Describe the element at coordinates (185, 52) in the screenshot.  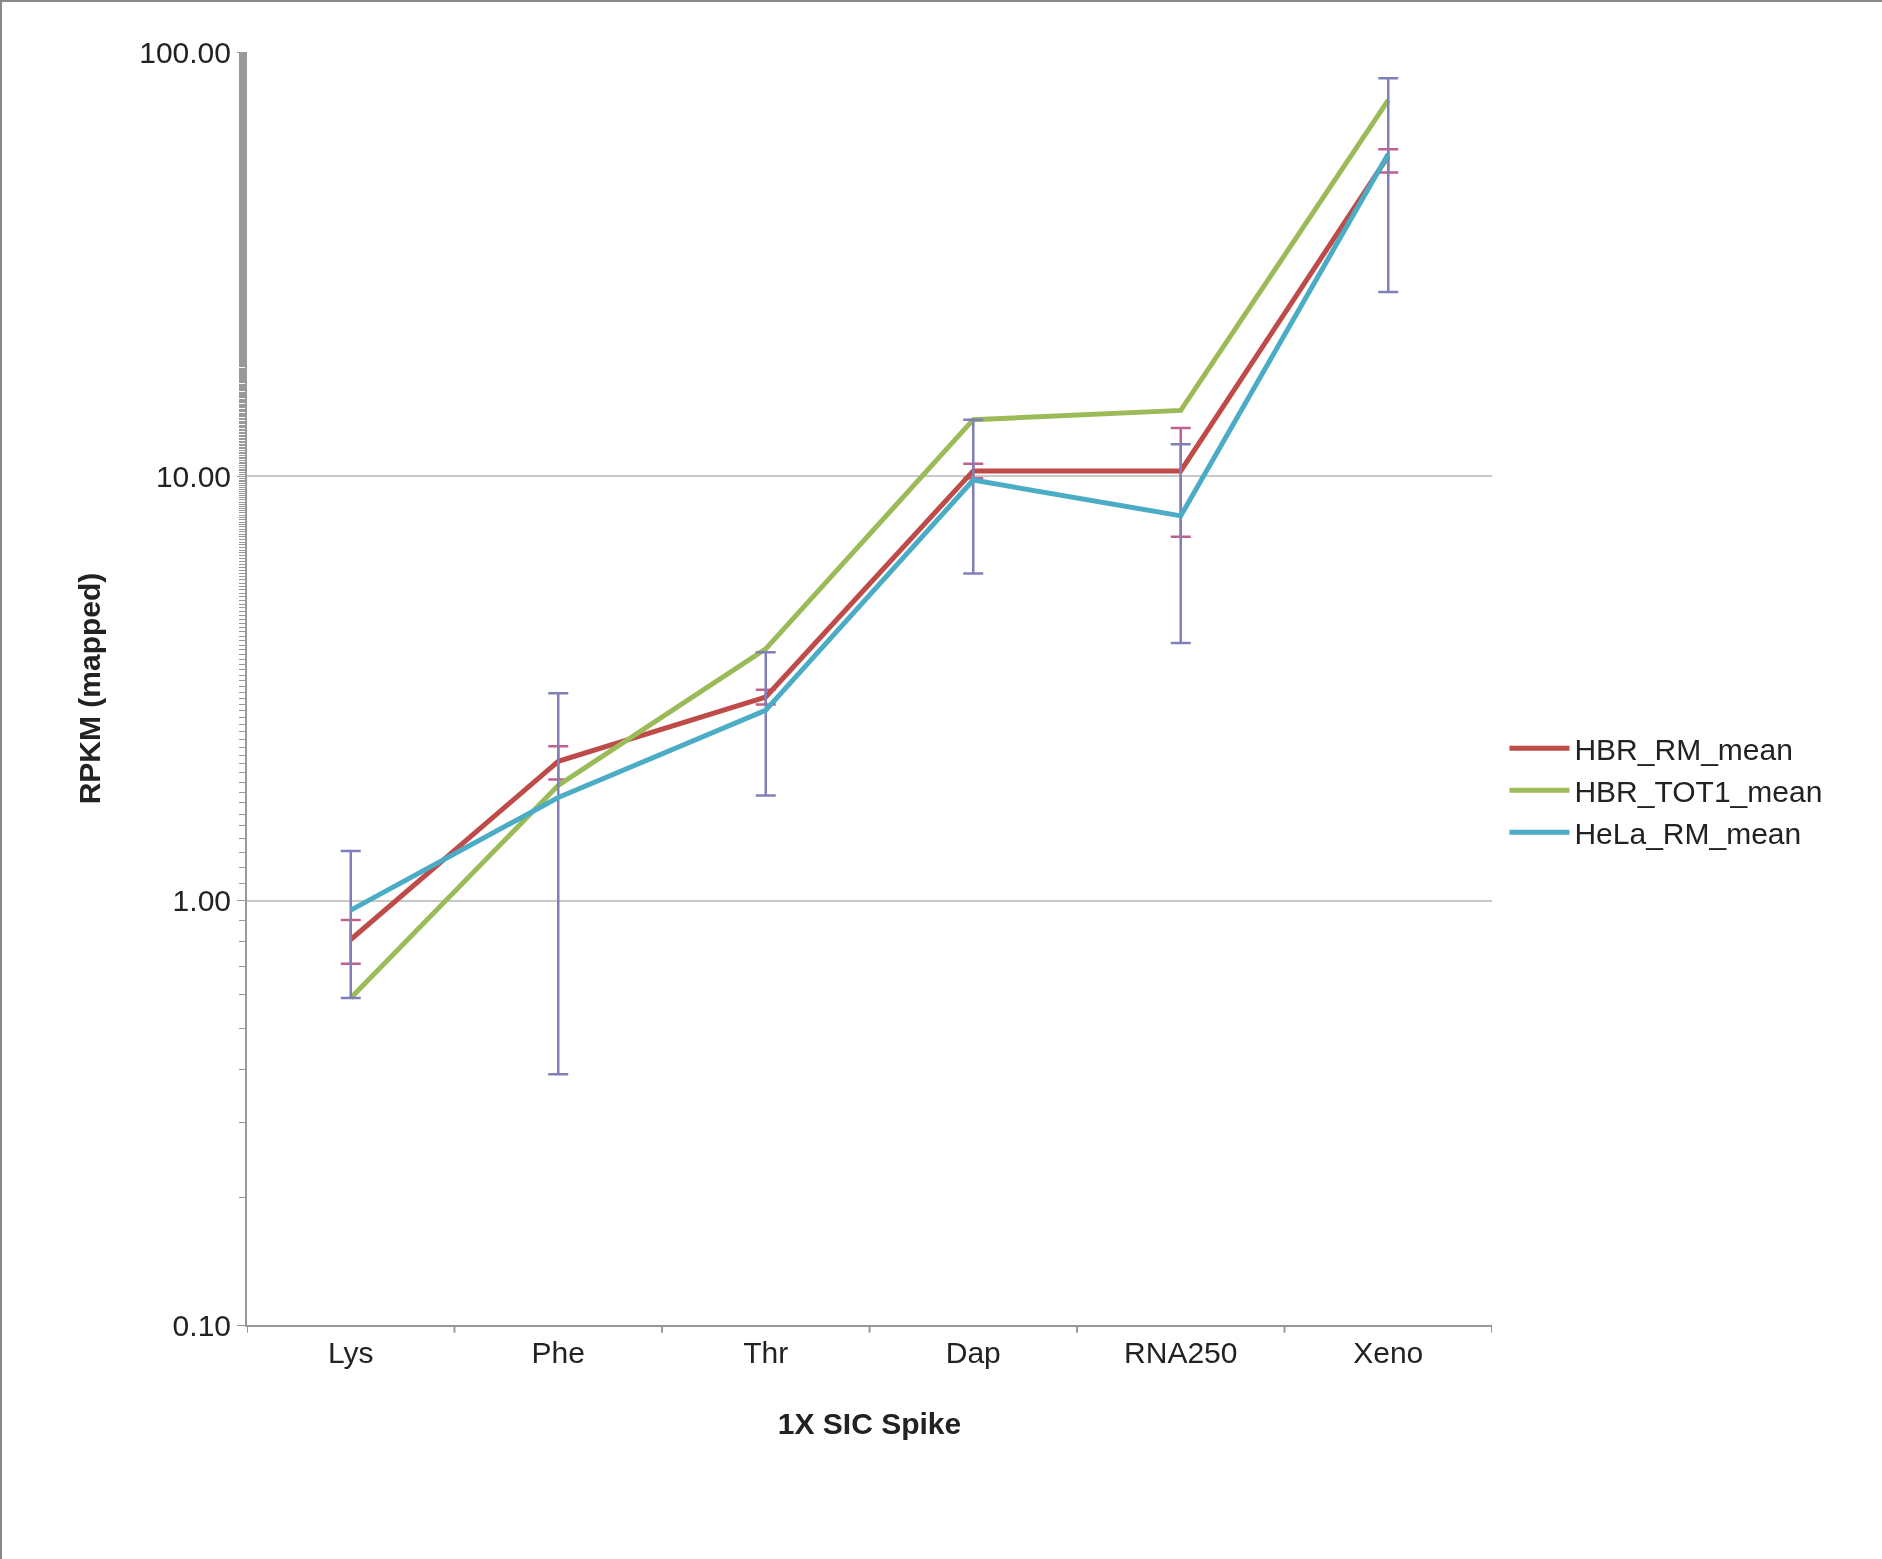
I see `y-tick-label: 100.00` at that location.